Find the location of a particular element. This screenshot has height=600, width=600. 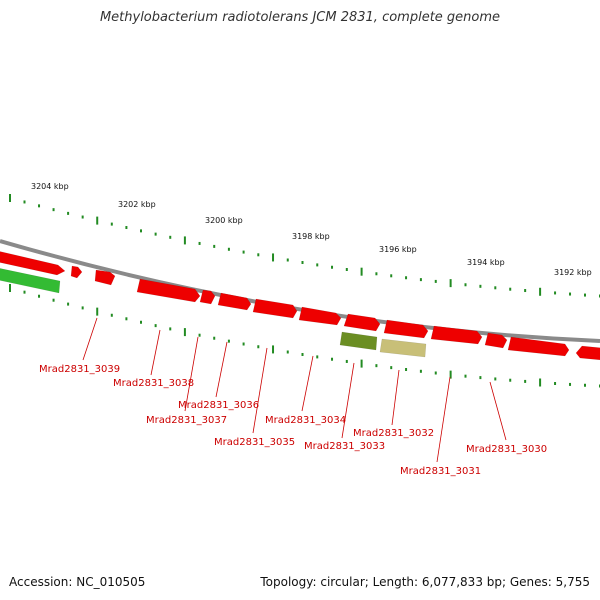

gene-block-olive is located at coordinates (358, 341).